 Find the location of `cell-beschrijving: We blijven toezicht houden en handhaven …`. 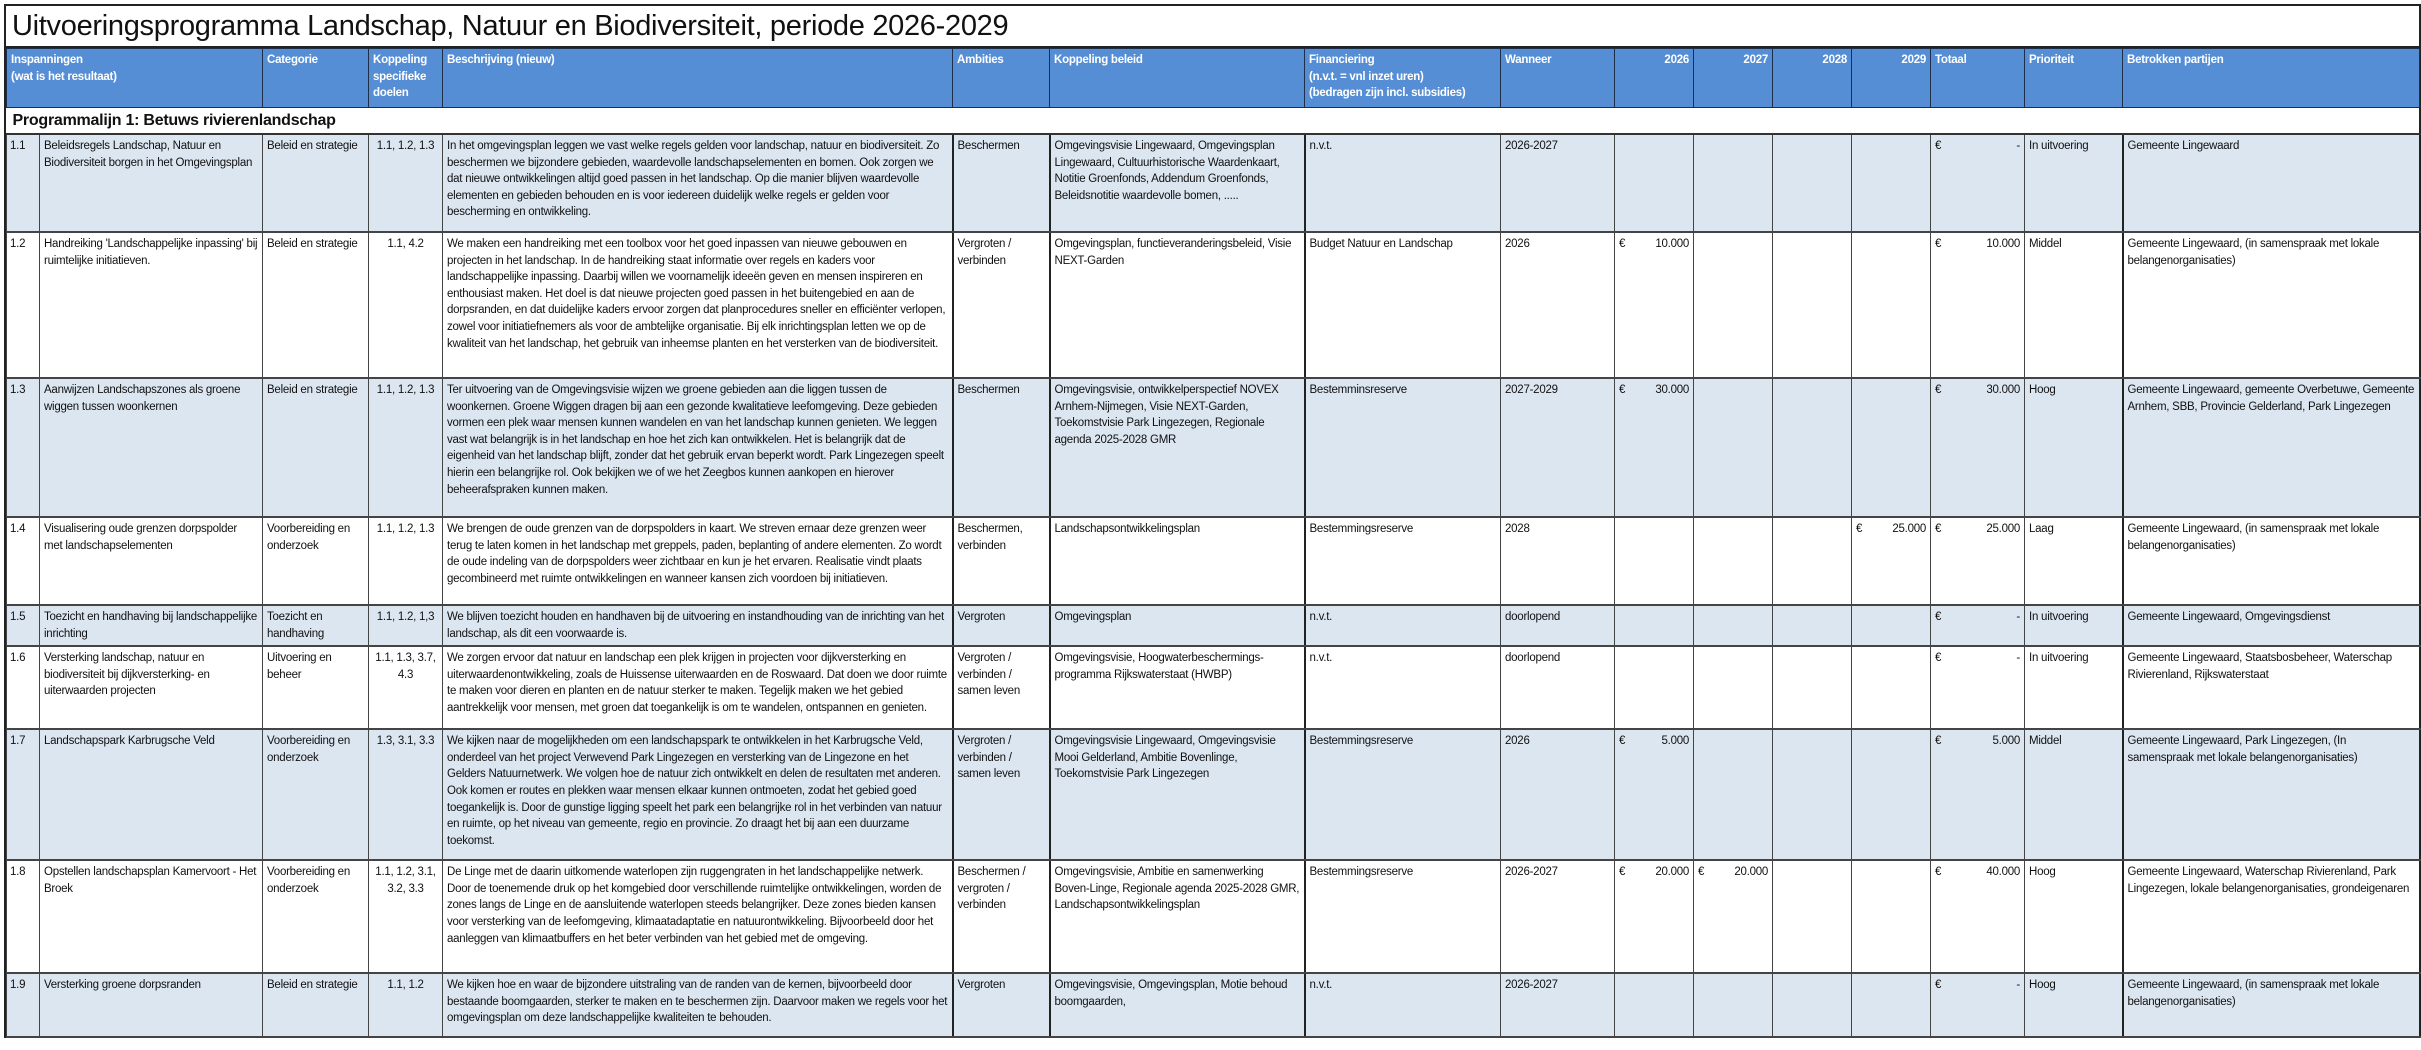

cell-beschrijving: We blijven toezicht houden en handhaven … is located at coordinates (698, 626).